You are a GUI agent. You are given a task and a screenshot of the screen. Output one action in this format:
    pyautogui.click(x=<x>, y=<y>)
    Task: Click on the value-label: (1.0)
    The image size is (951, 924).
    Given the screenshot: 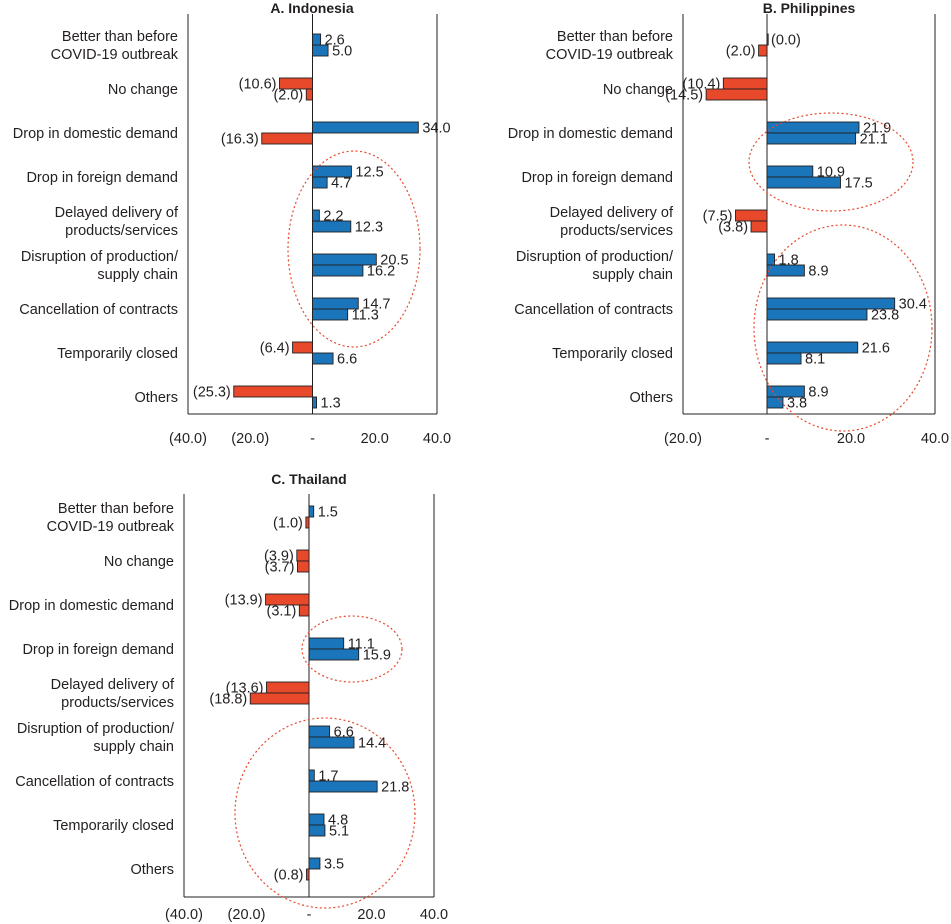 What is the action you would take?
    pyautogui.click(x=288, y=524)
    